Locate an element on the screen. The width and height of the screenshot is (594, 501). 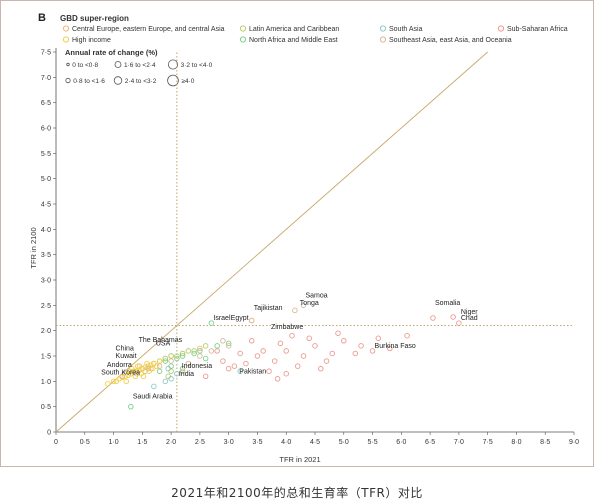
legend-label-south_asia: South Asia is located at coordinates (406, 29).